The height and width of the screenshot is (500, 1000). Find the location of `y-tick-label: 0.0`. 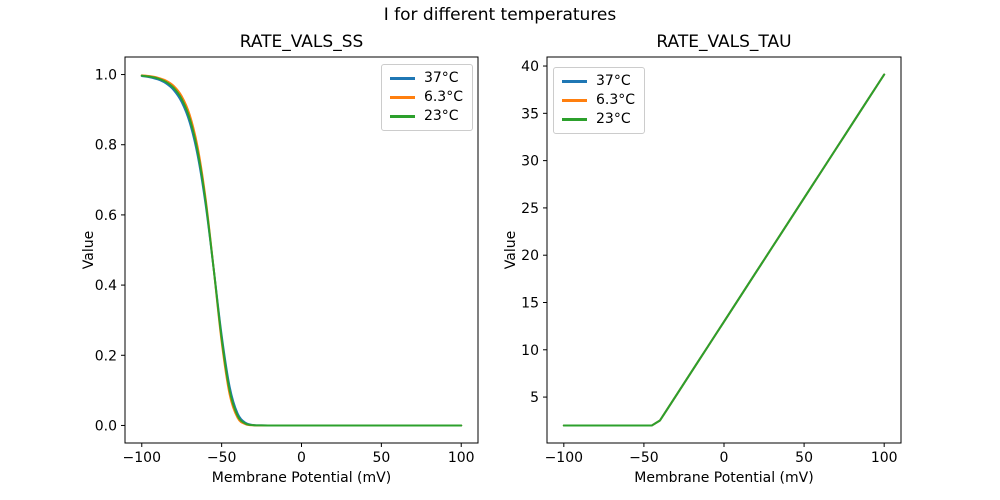

y-tick-label: 0.0 is located at coordinates (106, 426).